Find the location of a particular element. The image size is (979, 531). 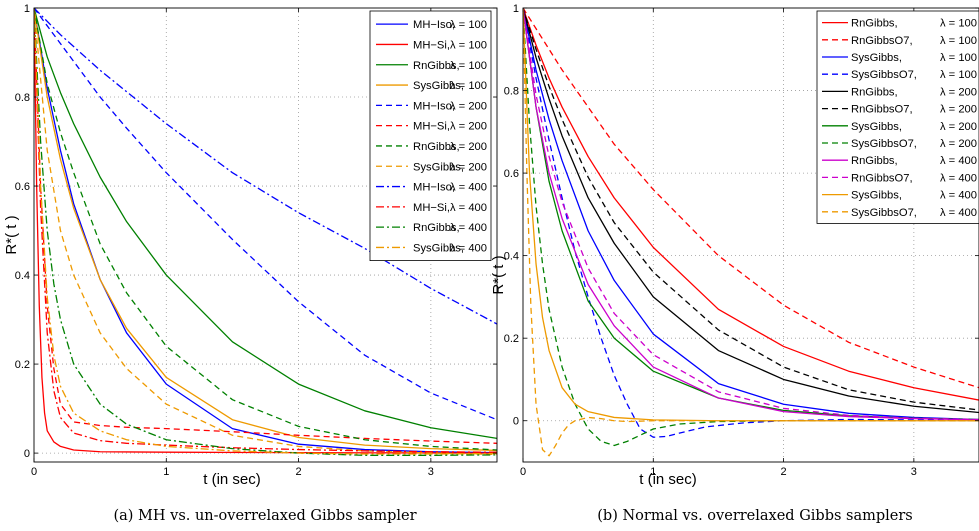

legend-label-5: MH−Si, is located at coordinates (431, 127).